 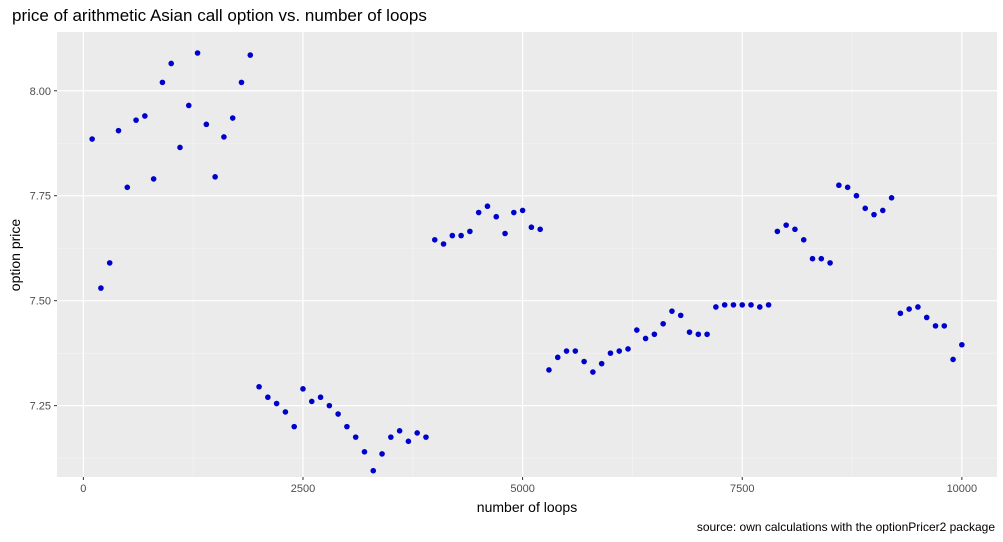 What do you see at coordinates (40, 92) in the screenshot?
I see `y-tick-label: 8.00` at bounding box center [40, 92].